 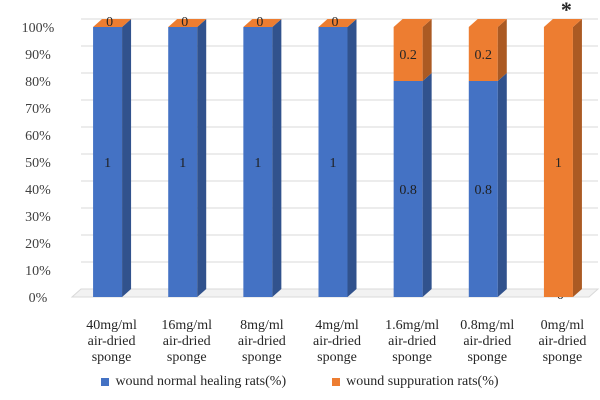 What do you see at coordinates (566, 11) in the screenshot?
I see `significance-annotation: *` at bounding box center [566, 11].